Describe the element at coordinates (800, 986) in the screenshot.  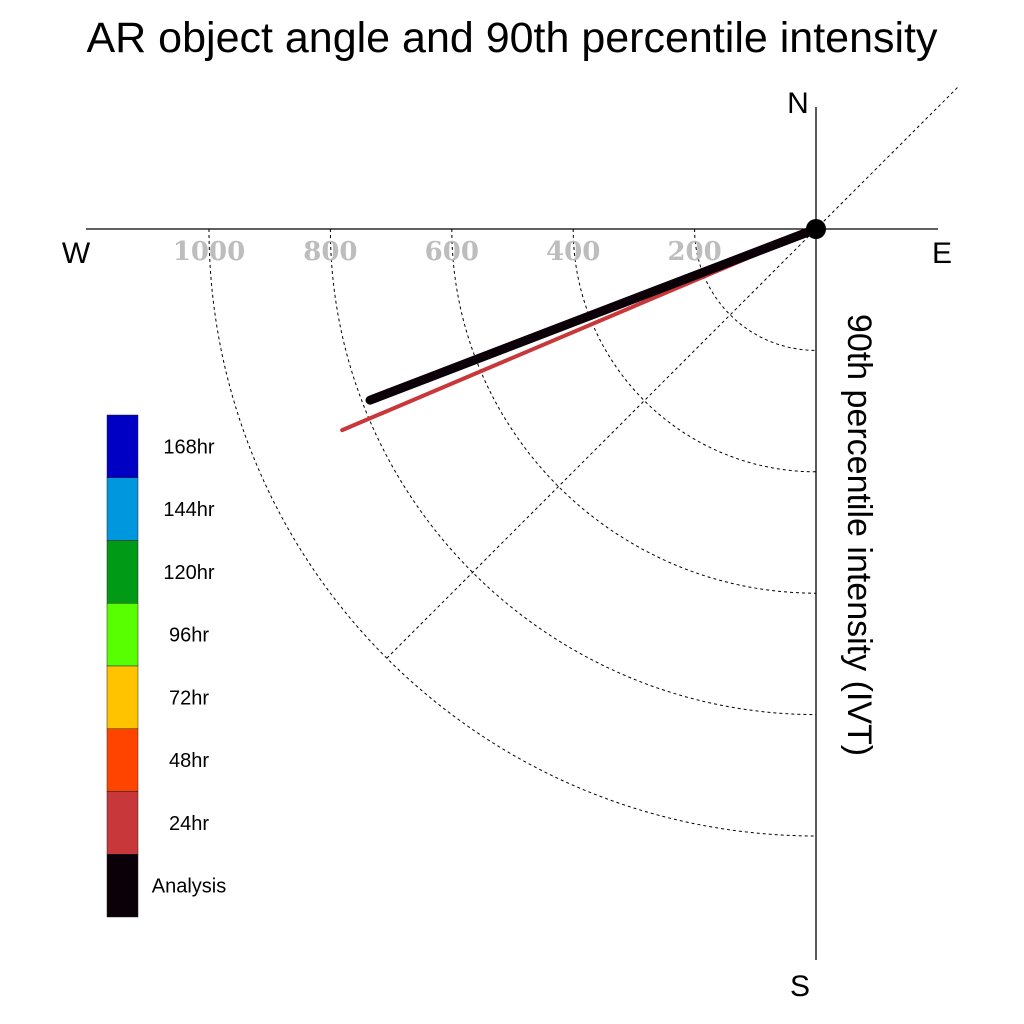
I see `compass-south: S` at that location.